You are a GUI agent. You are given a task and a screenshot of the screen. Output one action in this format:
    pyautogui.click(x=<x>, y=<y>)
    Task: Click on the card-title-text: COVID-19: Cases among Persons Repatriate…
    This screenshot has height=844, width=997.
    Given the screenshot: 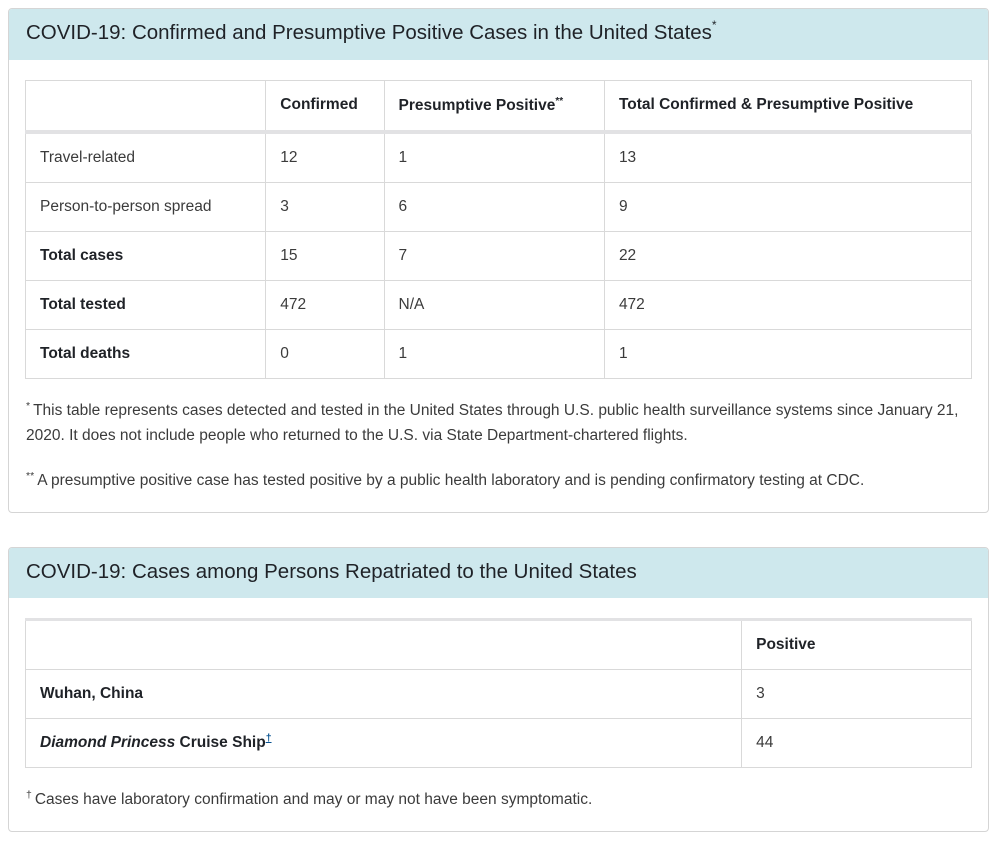 What is the action you would take?
    pyautogui.click(x=331, y=571)
    